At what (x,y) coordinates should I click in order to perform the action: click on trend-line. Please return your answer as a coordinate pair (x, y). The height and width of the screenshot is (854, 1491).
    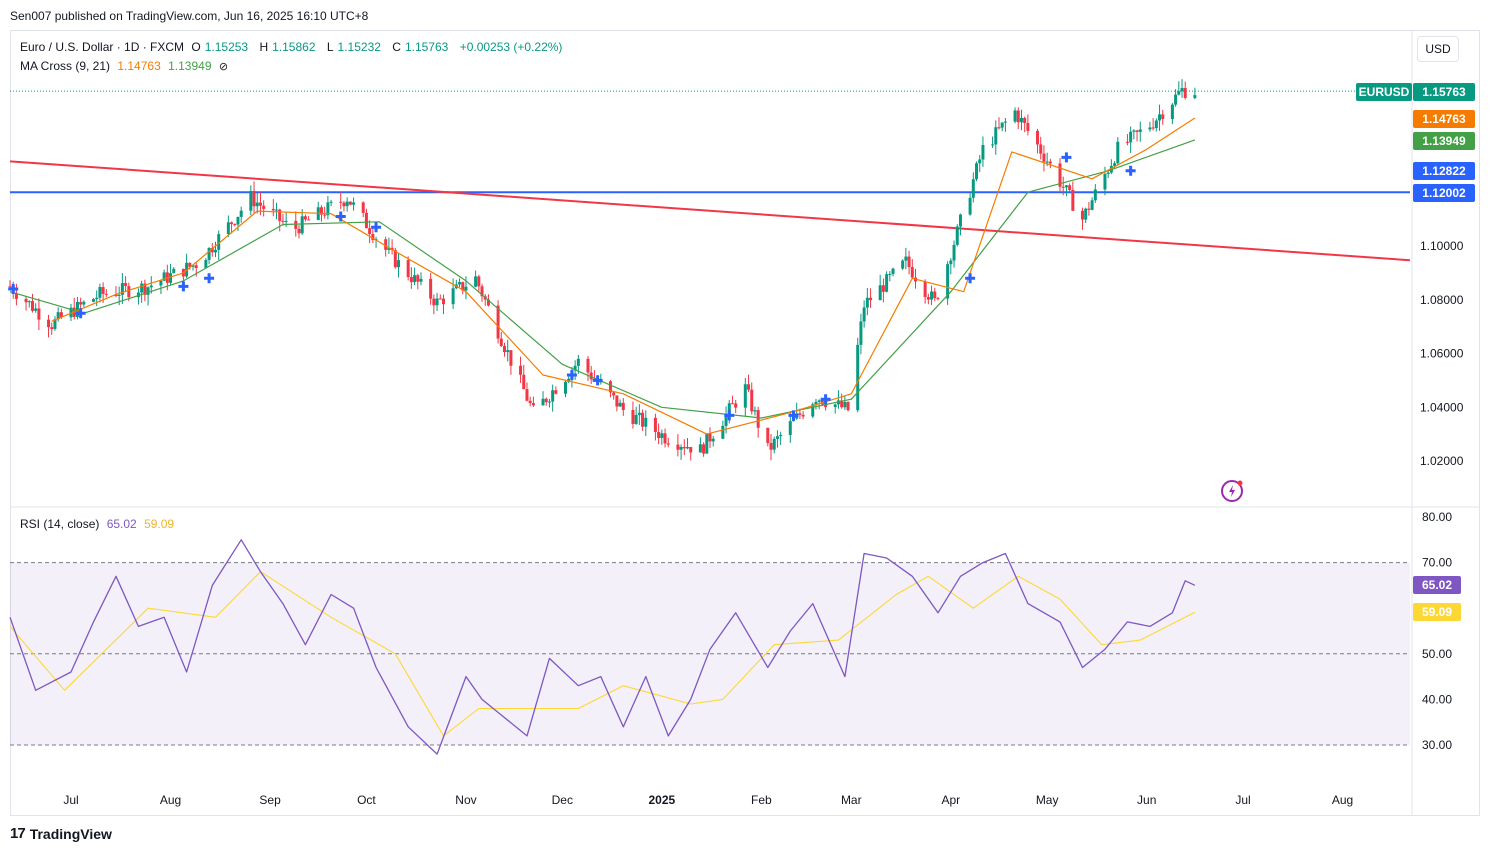
    Looking at the image, I should click on (710, 211).